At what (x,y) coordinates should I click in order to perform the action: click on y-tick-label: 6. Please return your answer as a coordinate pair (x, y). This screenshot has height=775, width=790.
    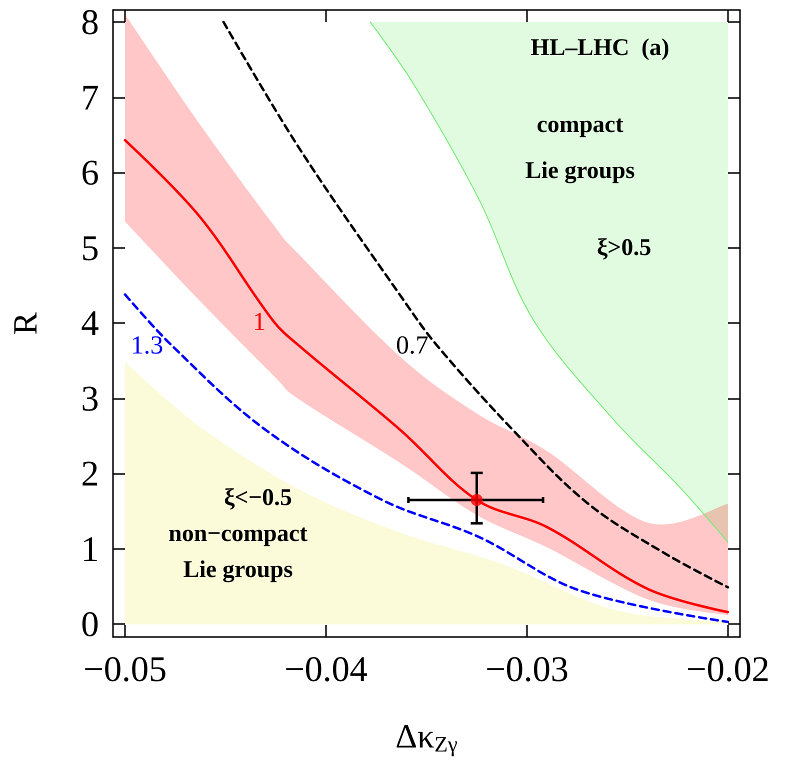
    Looking at the image, I should click on (90, 172).